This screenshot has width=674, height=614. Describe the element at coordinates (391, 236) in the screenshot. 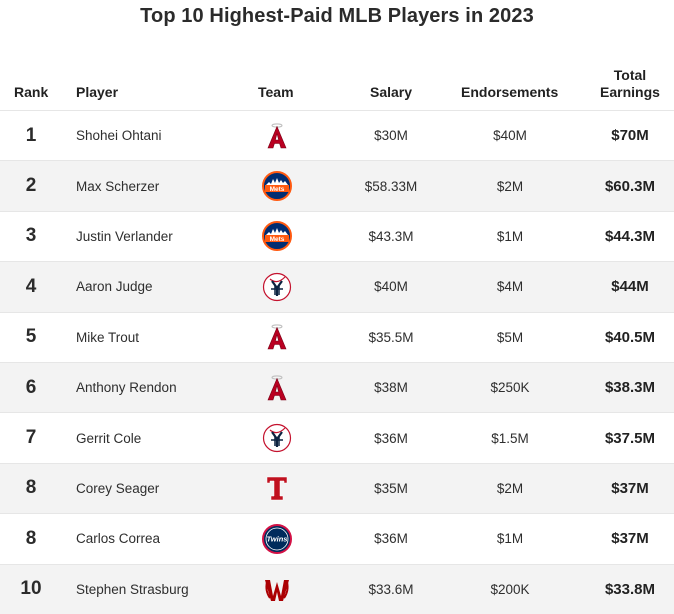

I see `salary-cell: $43.3M` at that location.